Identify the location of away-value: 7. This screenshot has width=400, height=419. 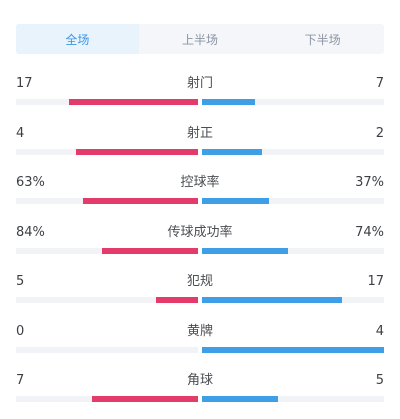
(379, 83).